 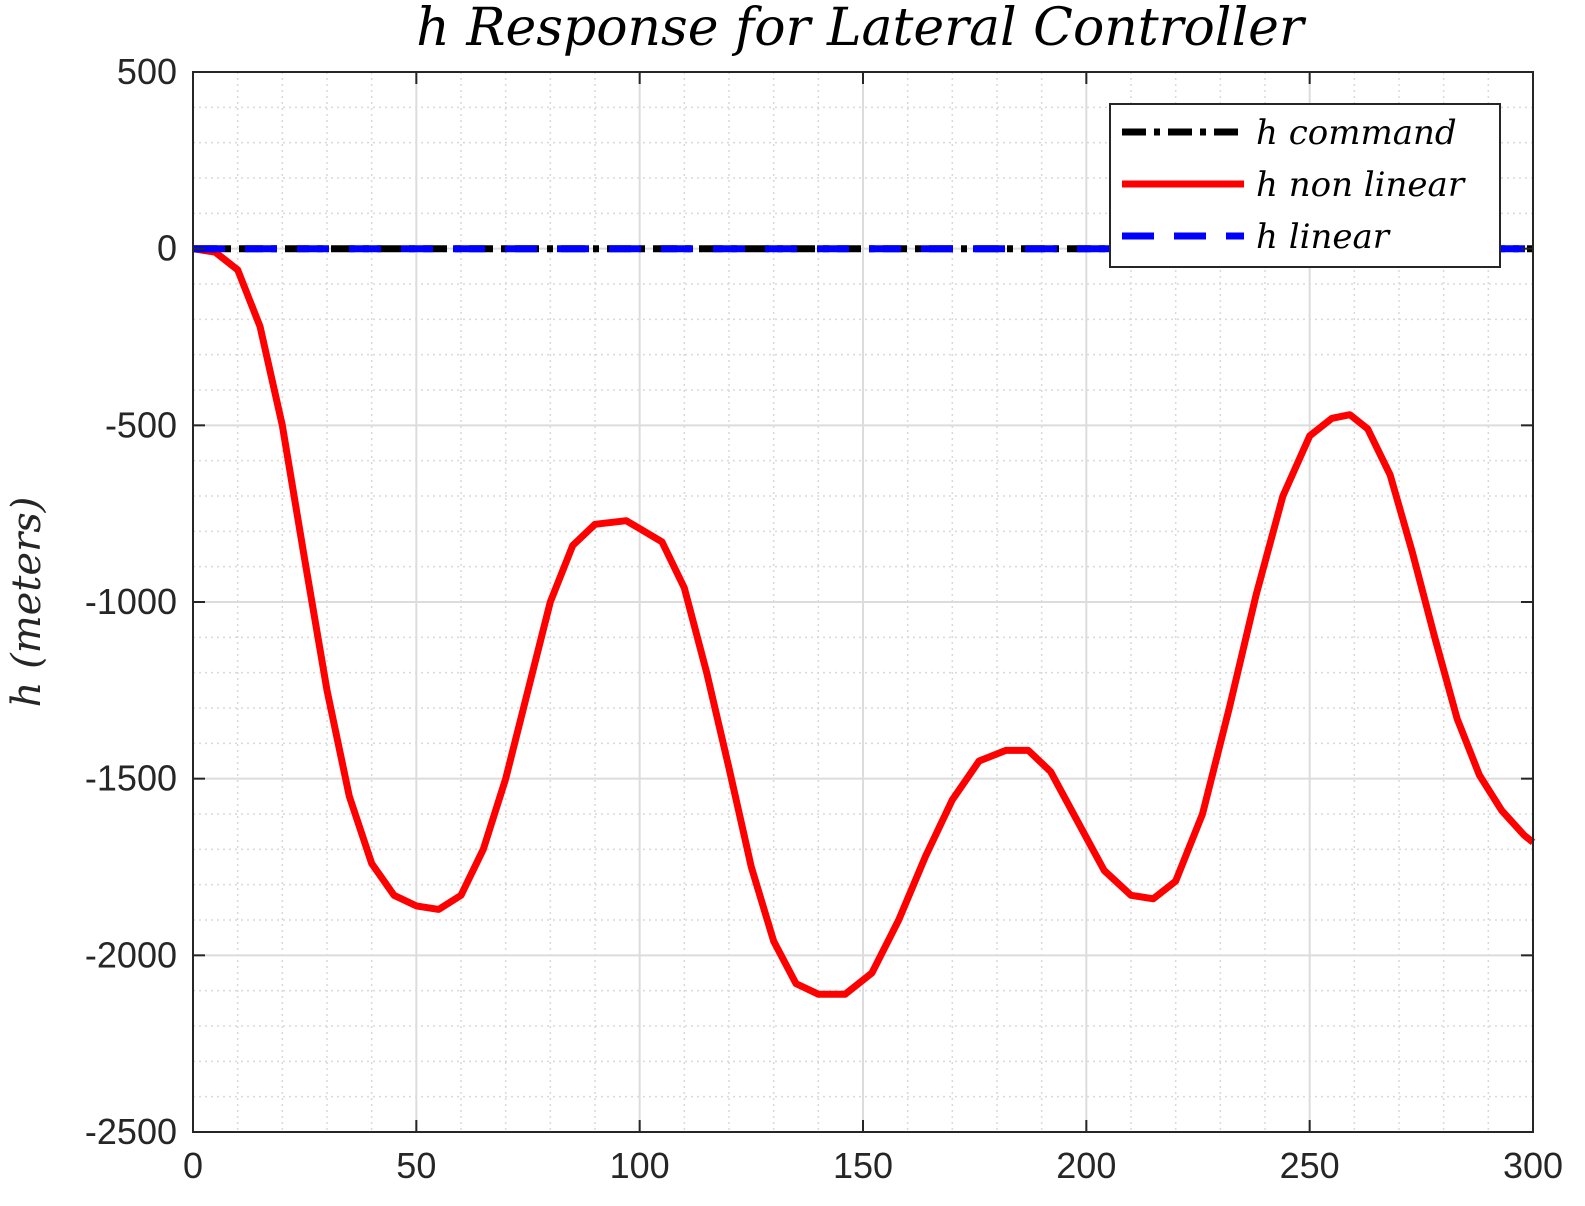 I want to click on y-tick-label: -2000, so click(x=131, y=954).